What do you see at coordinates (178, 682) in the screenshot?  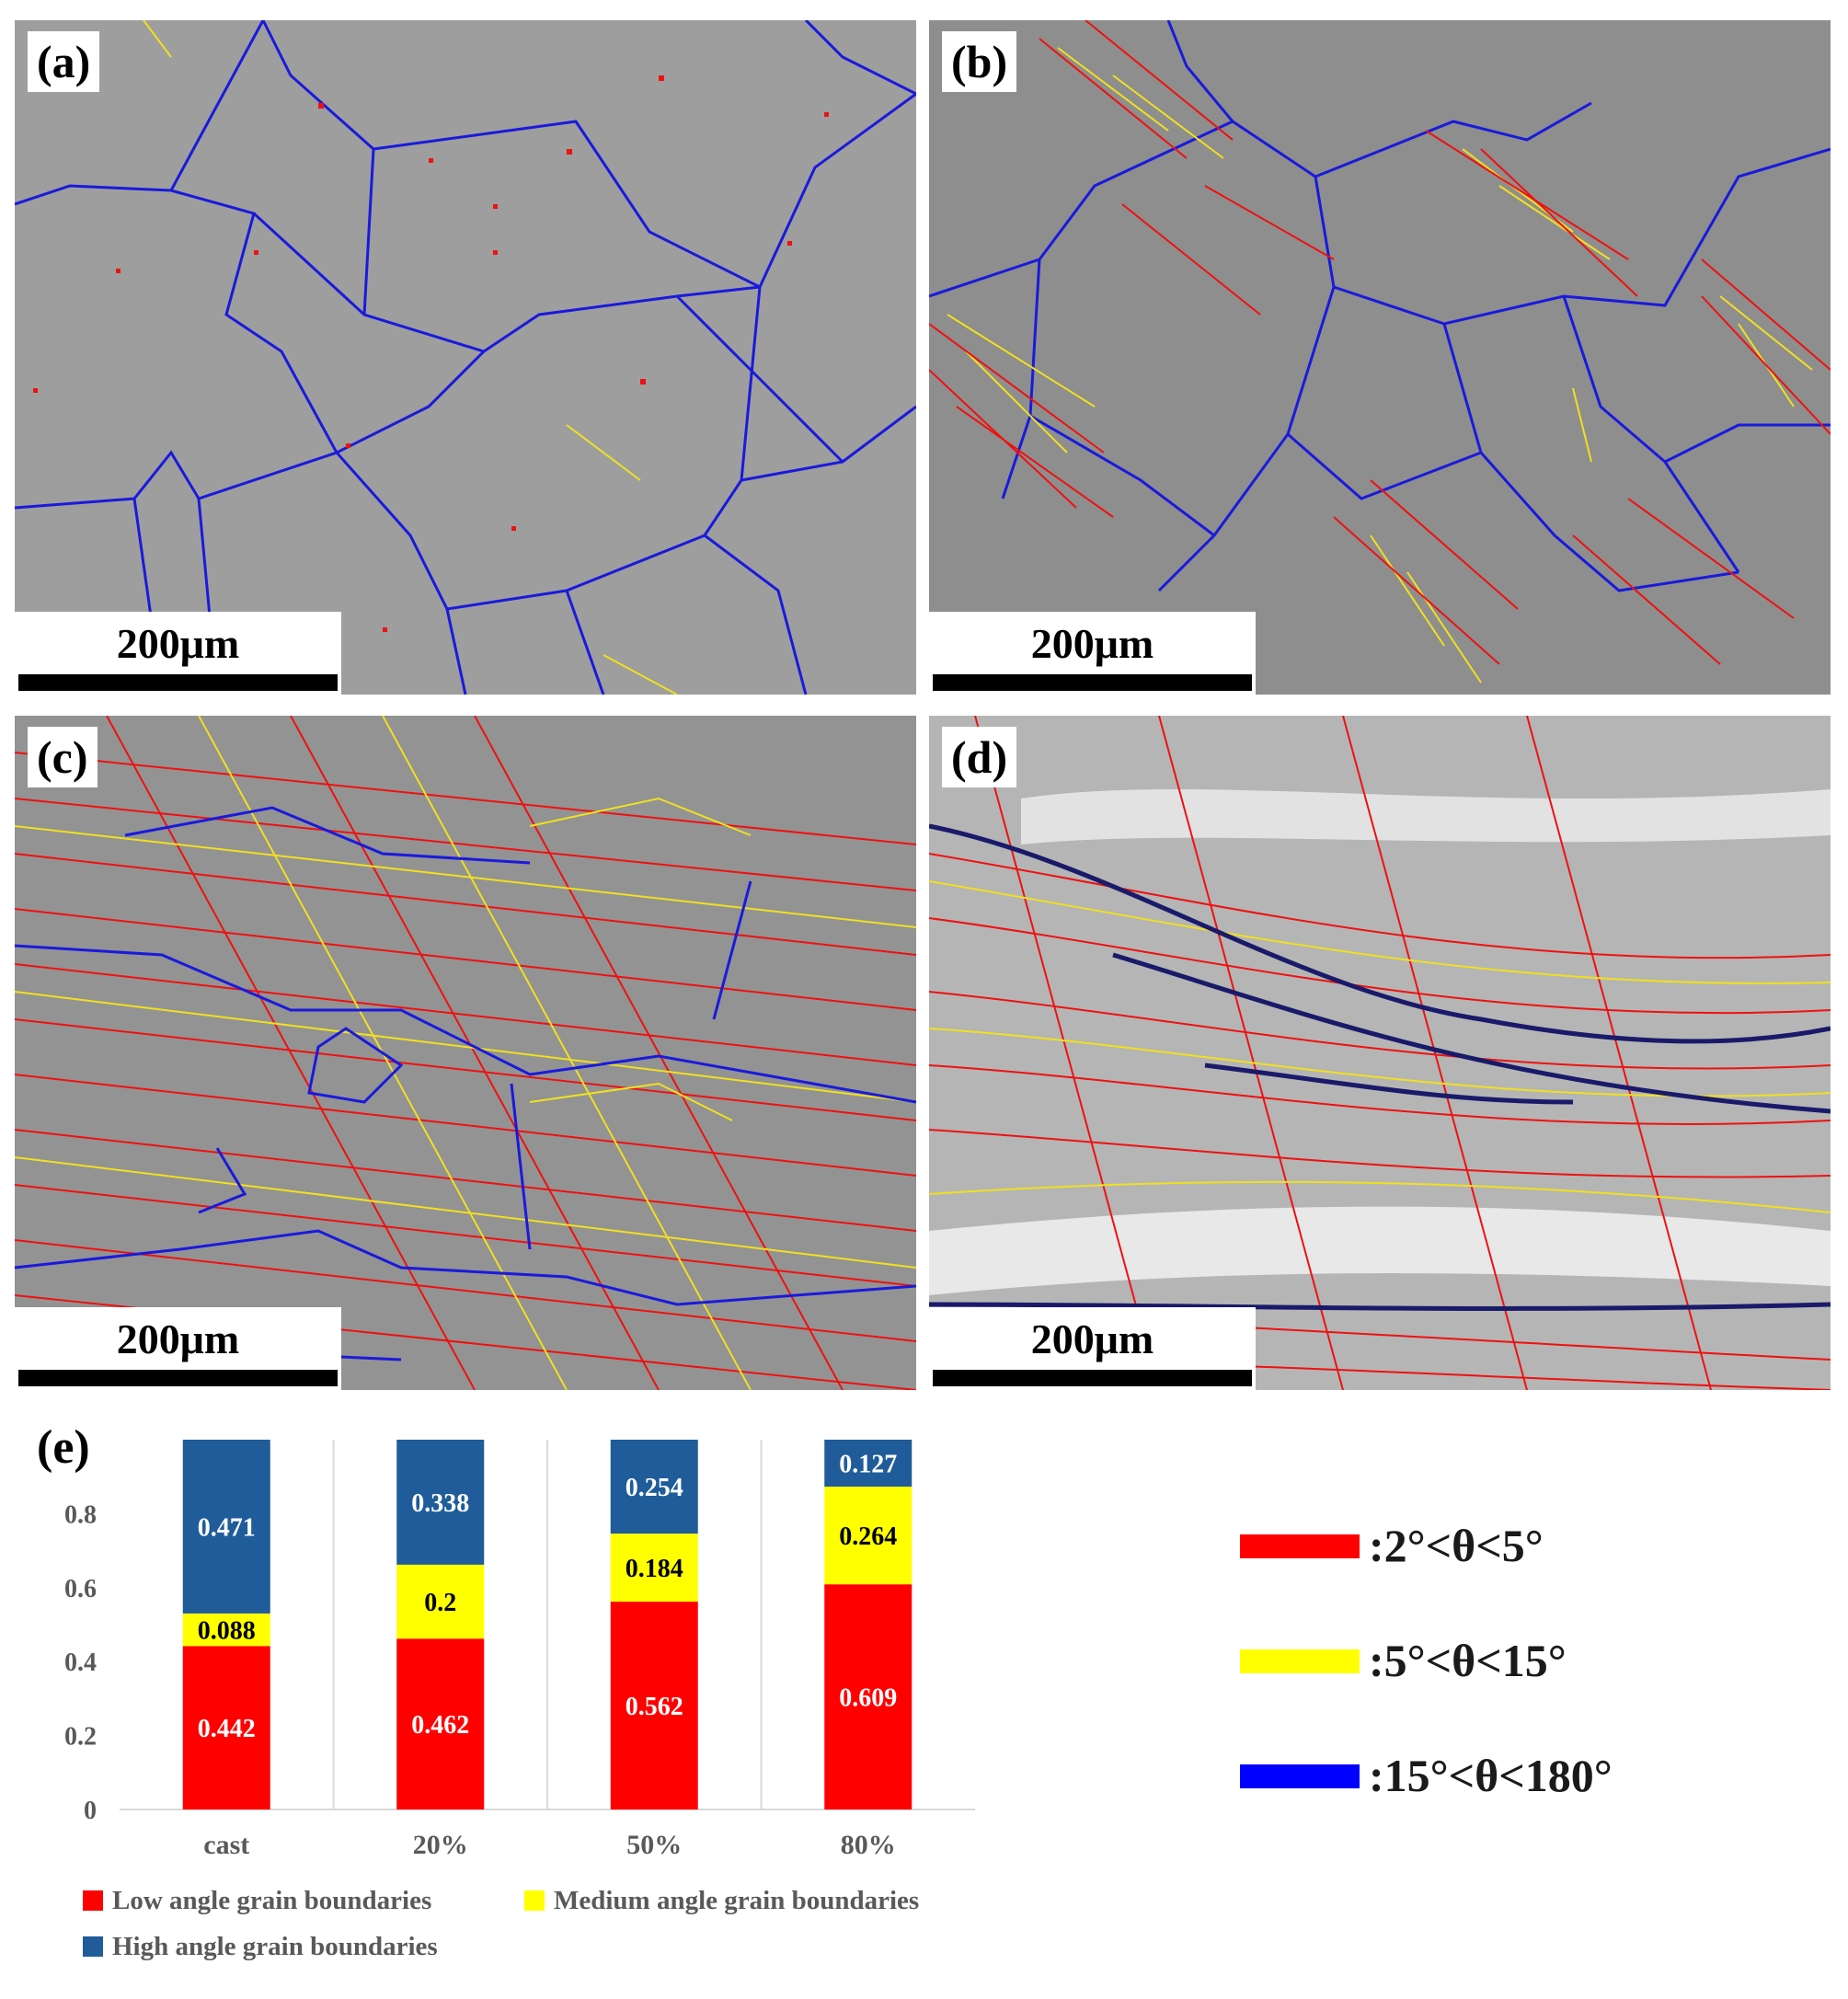 I see `scale-bar-line-a` at bounding box center [178, 682].